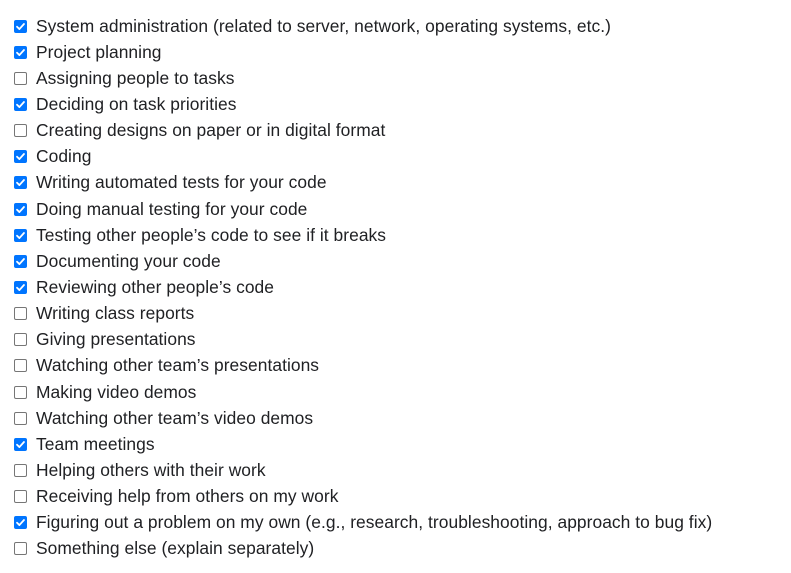  I want to click on checklist-item-label: Documenting your code, so click(128, 260).